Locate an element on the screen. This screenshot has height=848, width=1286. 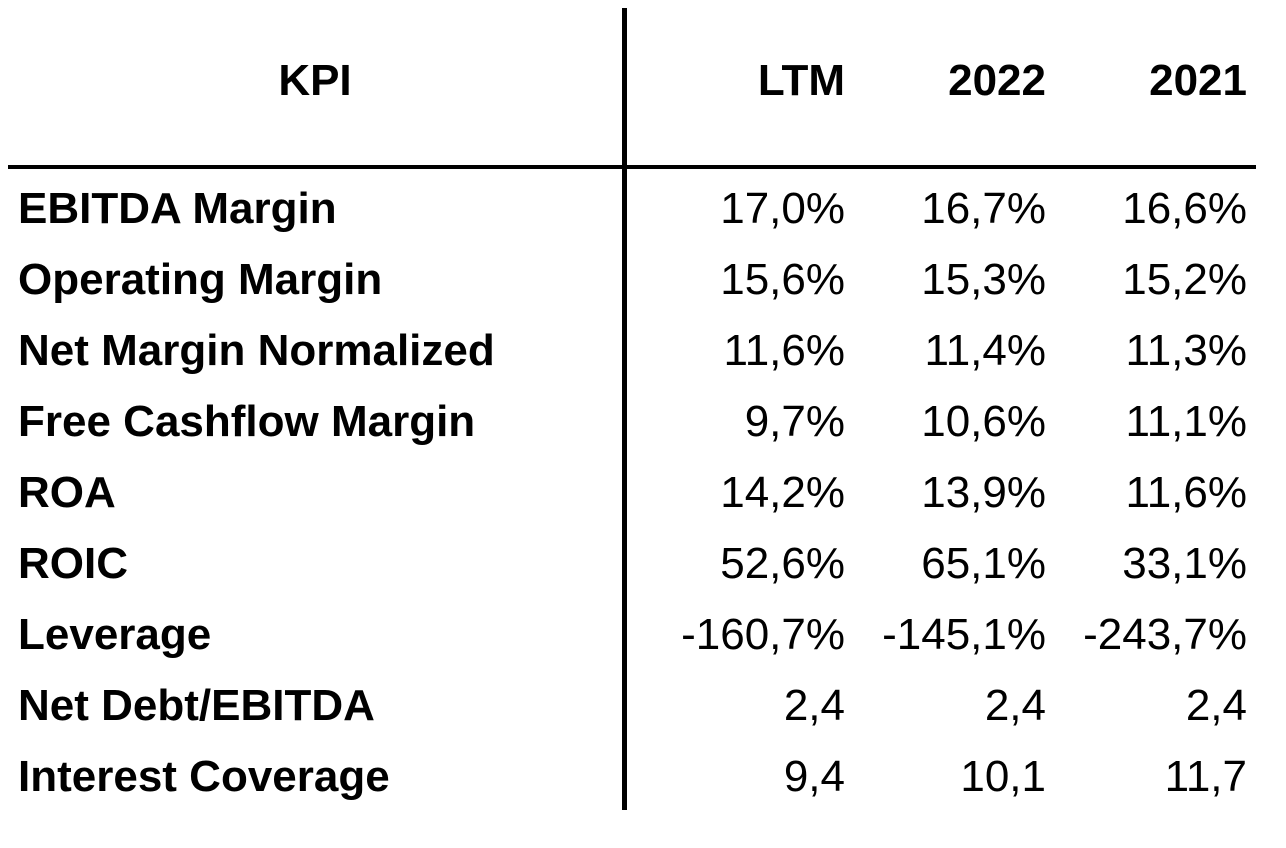
row-label: Net Debt/EBITDA is located at coordinates (196, 705).